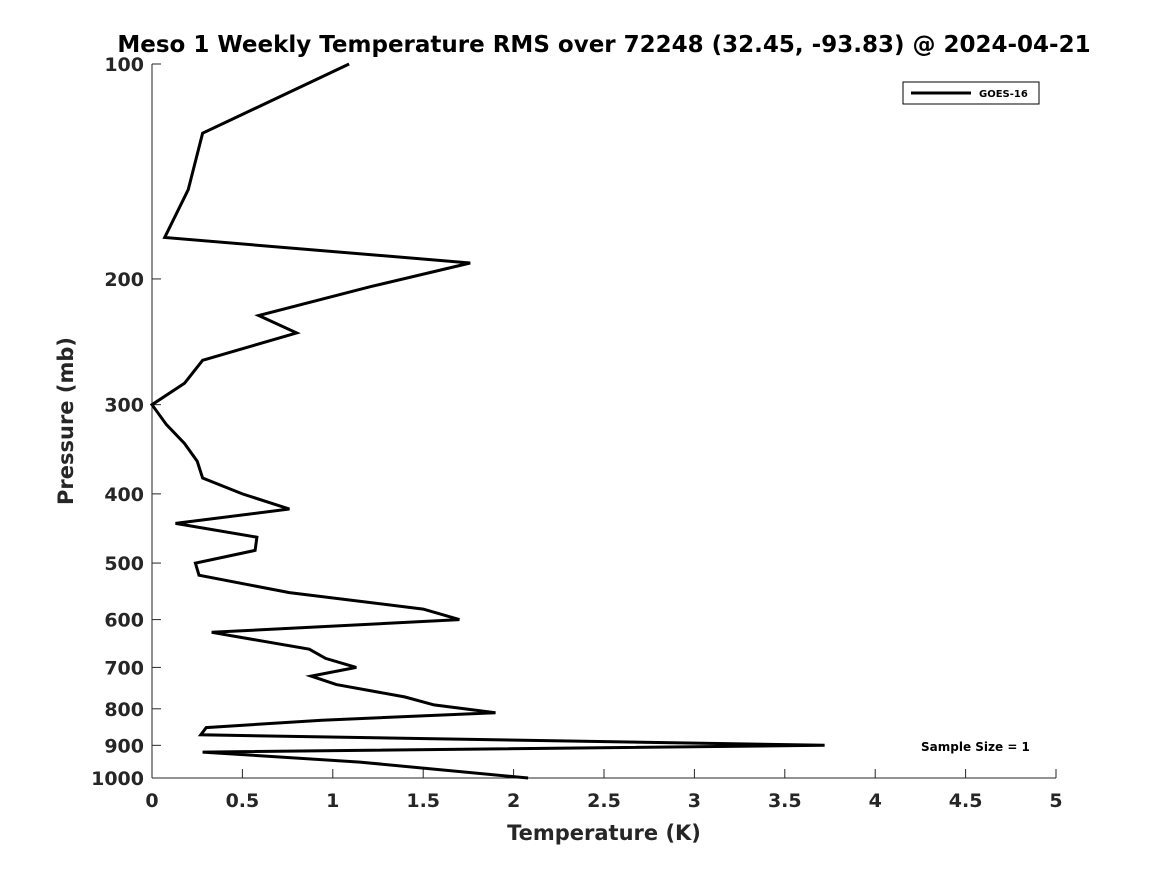 The height and width of the screenshot is (875, 1167). Describe the element at coordinates (971, 93) in the screenshot. I see `legend: GOES-16` at that location.